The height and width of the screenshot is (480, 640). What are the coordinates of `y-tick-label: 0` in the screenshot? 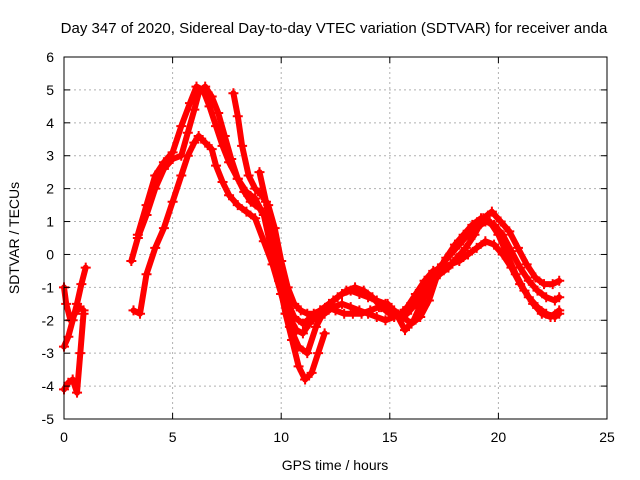 It's located at (50, 254).